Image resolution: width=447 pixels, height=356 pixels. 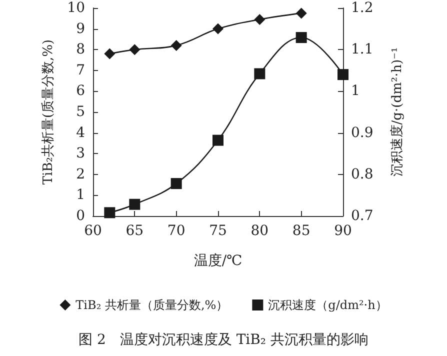 What do you see at coordinates (48, 112) in the screenshot?
I see `y-axis-title: TiB₂共析量(质量分数,%)` at bounding box center [48, 112].